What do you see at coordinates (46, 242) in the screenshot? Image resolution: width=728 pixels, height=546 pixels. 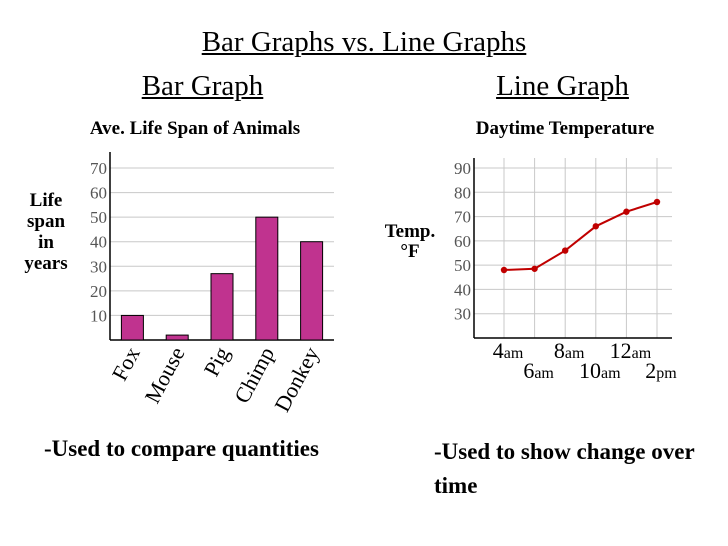 I see `bar-ylabel-line: in` at bounding box center [46, 242].